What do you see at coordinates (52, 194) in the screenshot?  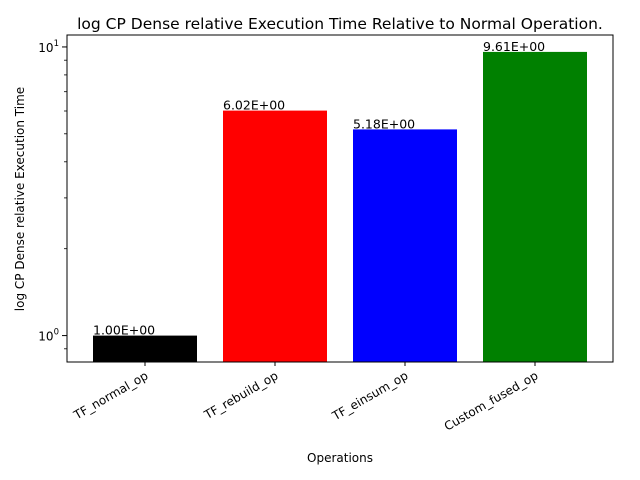 I see `y-axis: 10⁰ 10¹` at bounding box center [52, 194].